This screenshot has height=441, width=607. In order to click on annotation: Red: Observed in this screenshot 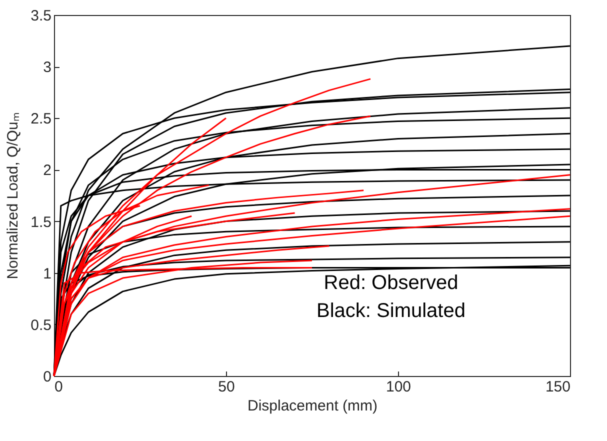, I will do `click(391, 283)`.